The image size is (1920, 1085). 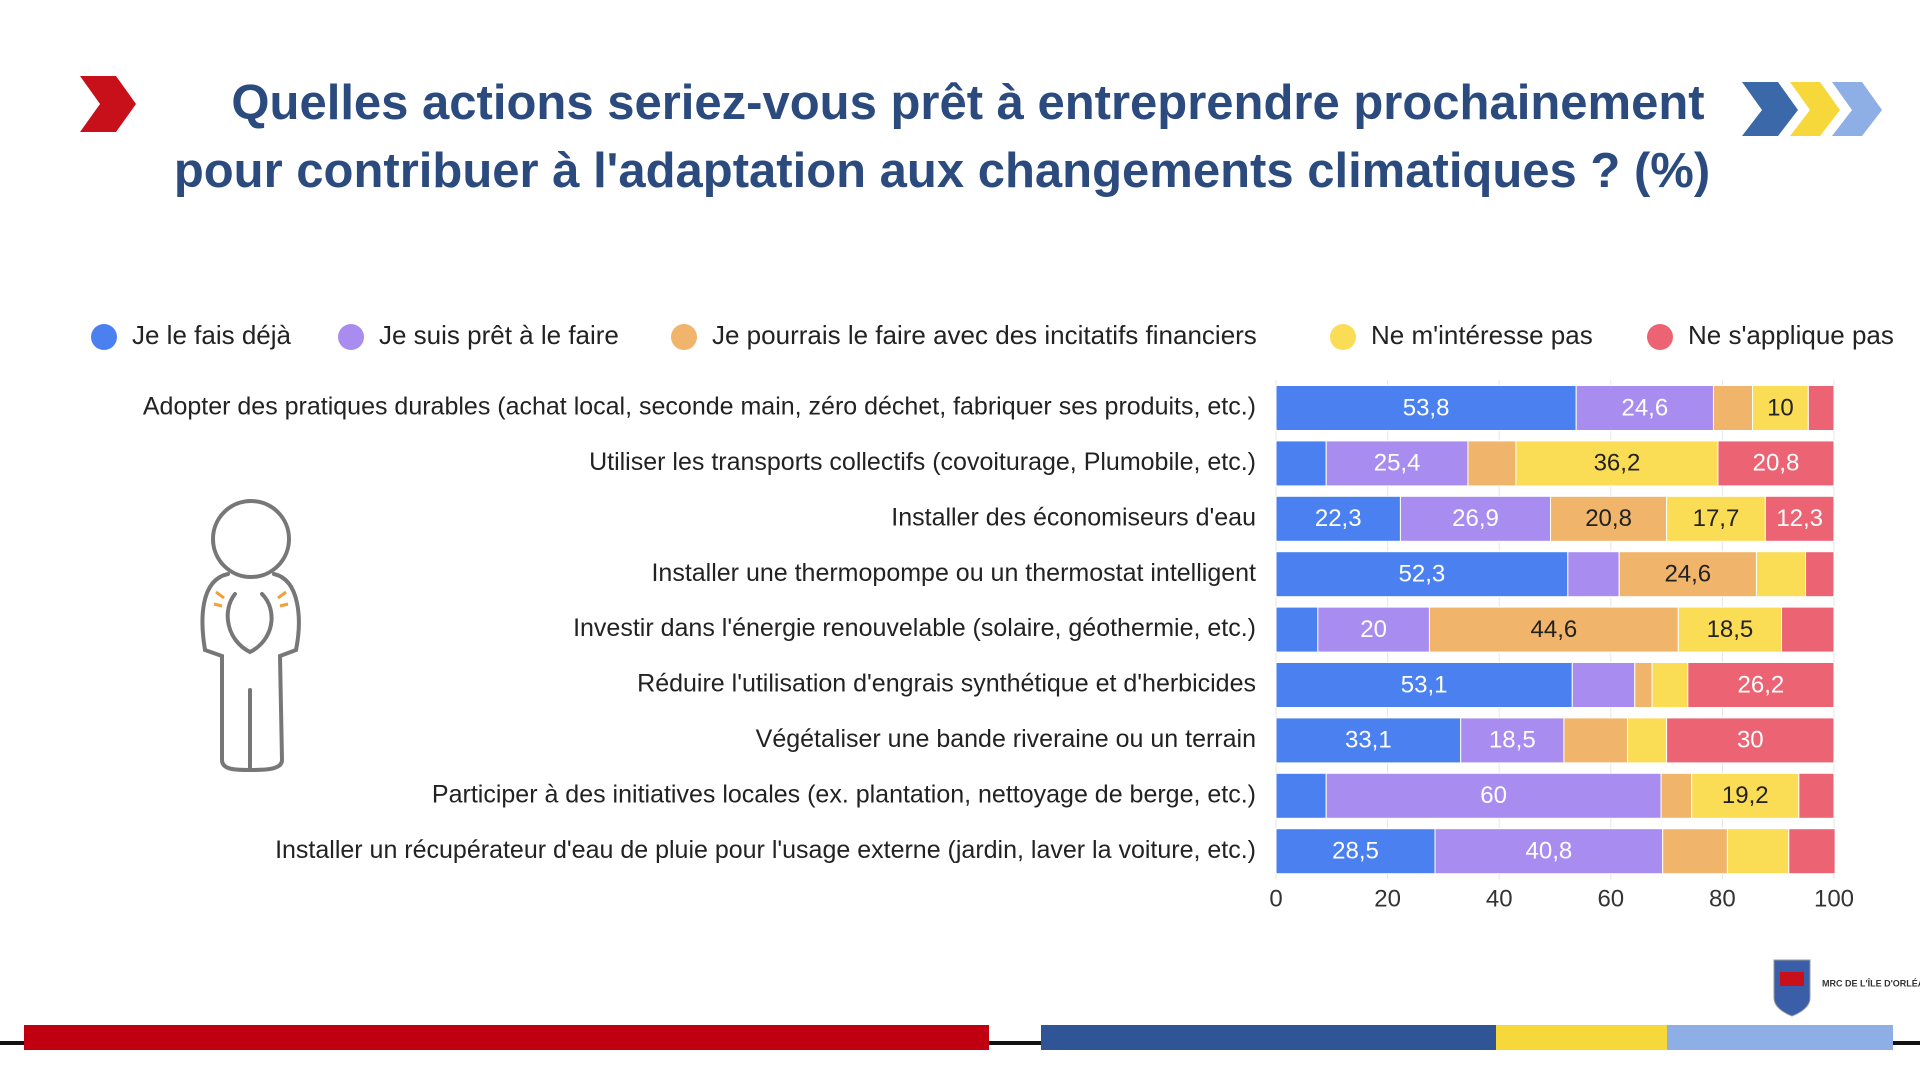 I want to click on sparkles, so click(x=251, y=599).